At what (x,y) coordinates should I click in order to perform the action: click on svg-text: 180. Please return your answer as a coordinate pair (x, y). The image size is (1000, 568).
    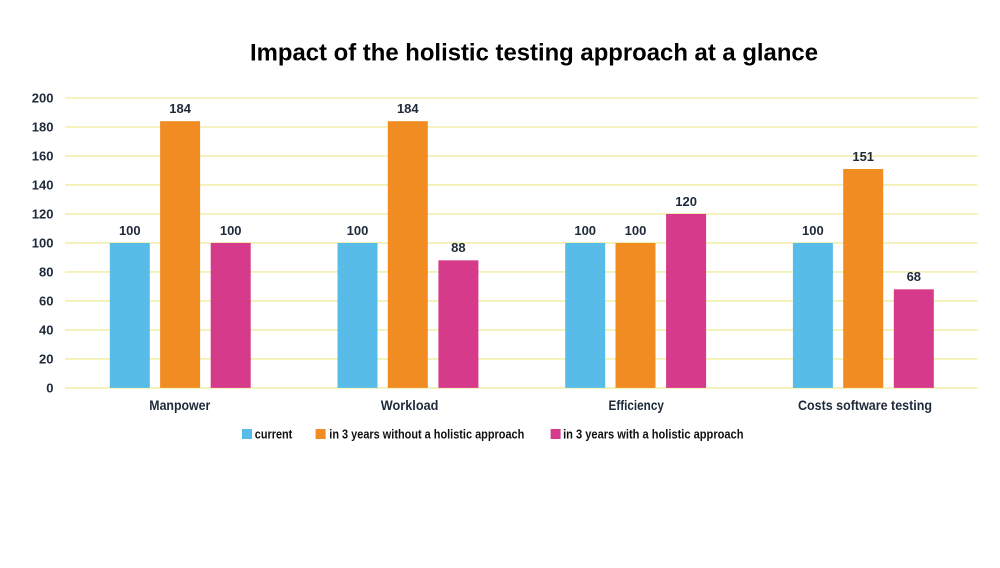
    Looking at the image, I should click on (43, 126).